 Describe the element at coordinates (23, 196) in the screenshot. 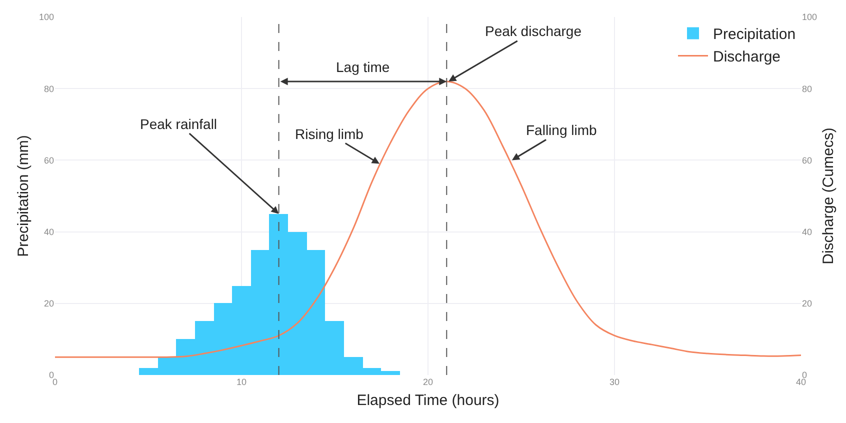

I see `y-axis-title: Precipitation (mm)` at that location.